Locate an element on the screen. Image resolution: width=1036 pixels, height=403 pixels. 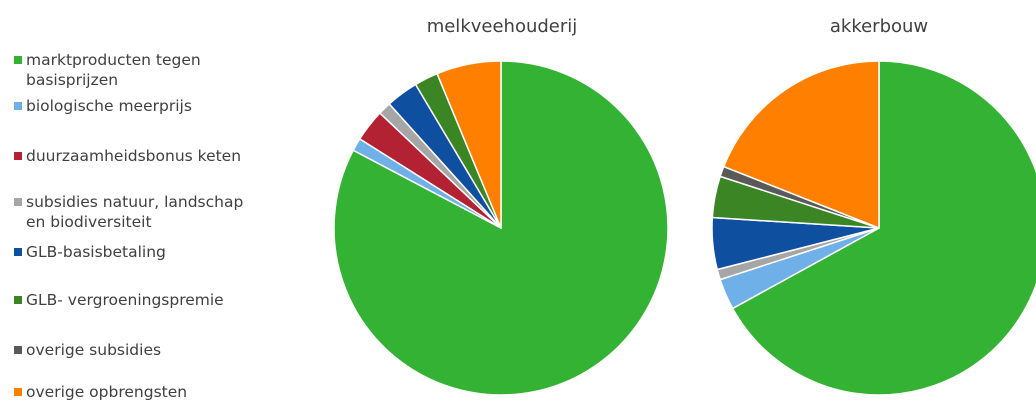
legend-item: GLB-basisbetaling is located at coordinates (159, 252).